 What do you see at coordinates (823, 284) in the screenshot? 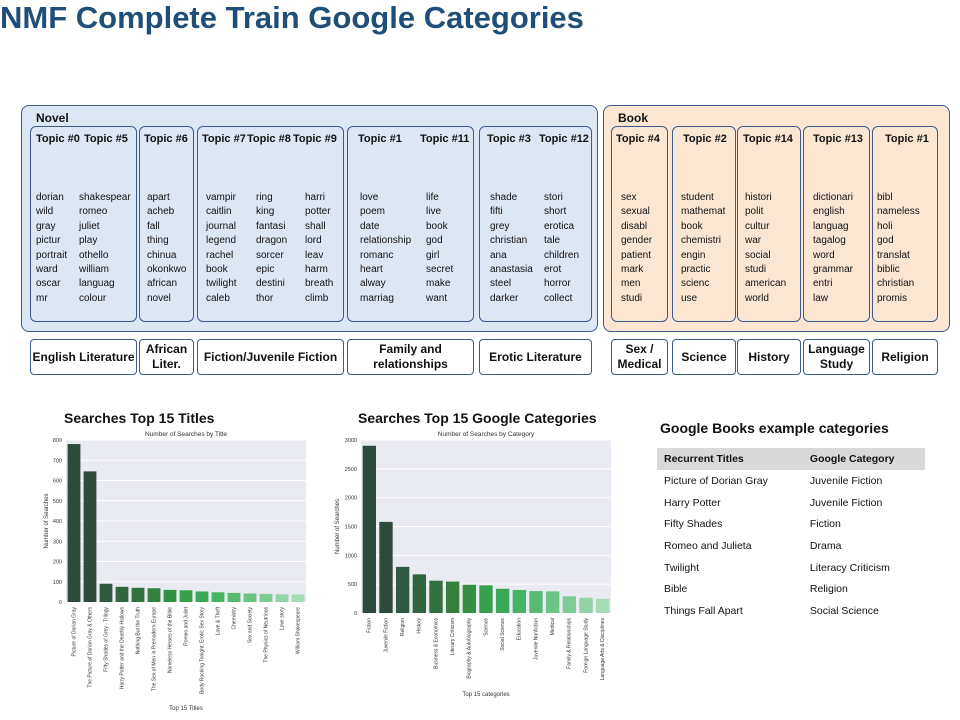
I see `topic-word: entri` at bounding box center [823, 284].